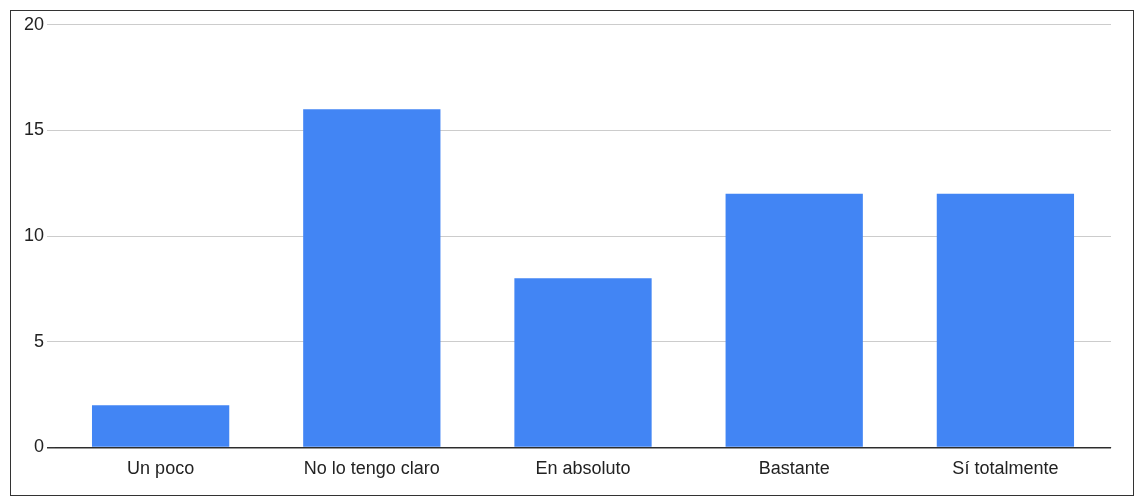  What do you see at coordinates (39, 340) in the screenshot?
I see `y-tick-label: 5` at bounding box center [39, 340].